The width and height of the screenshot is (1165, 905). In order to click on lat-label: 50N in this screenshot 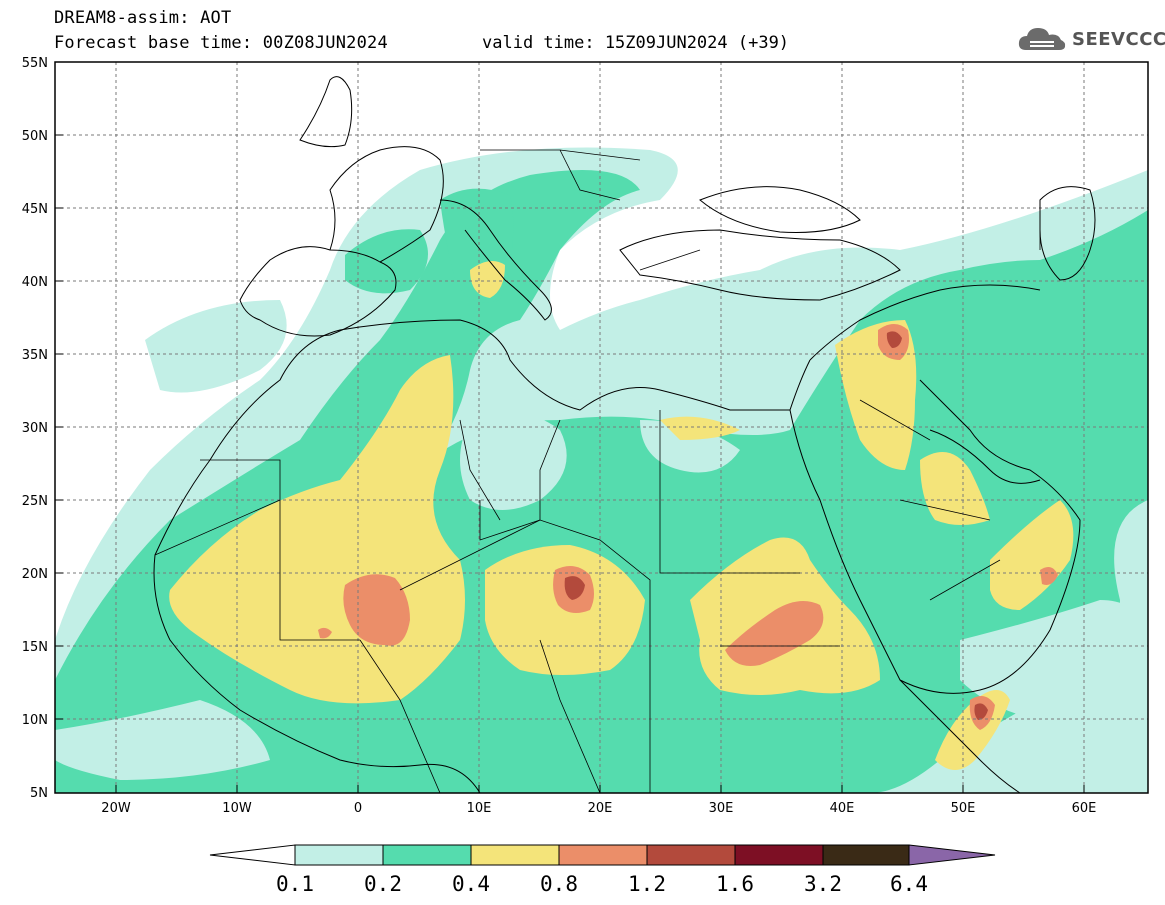, I will do `click(35, 136)`.